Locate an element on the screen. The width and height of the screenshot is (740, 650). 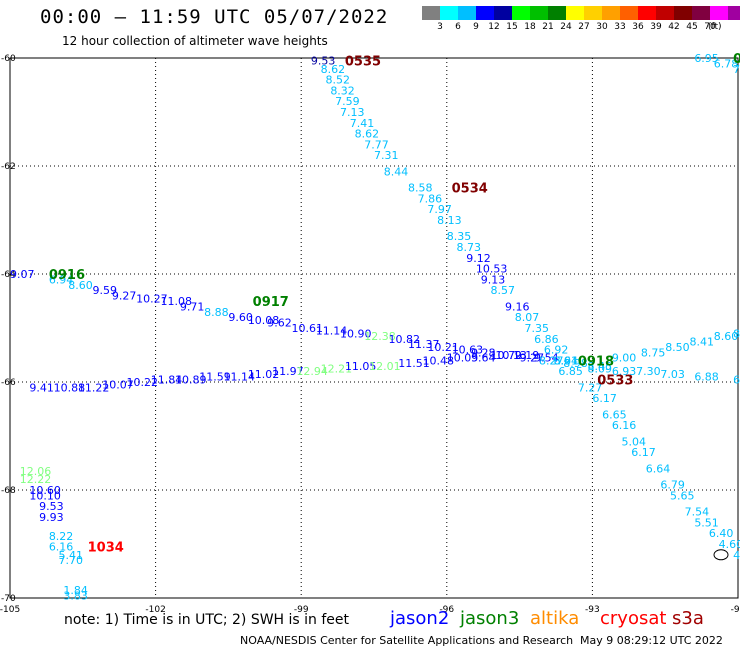
wave-height-label: 5.51 is located at coordinates (706, 522).